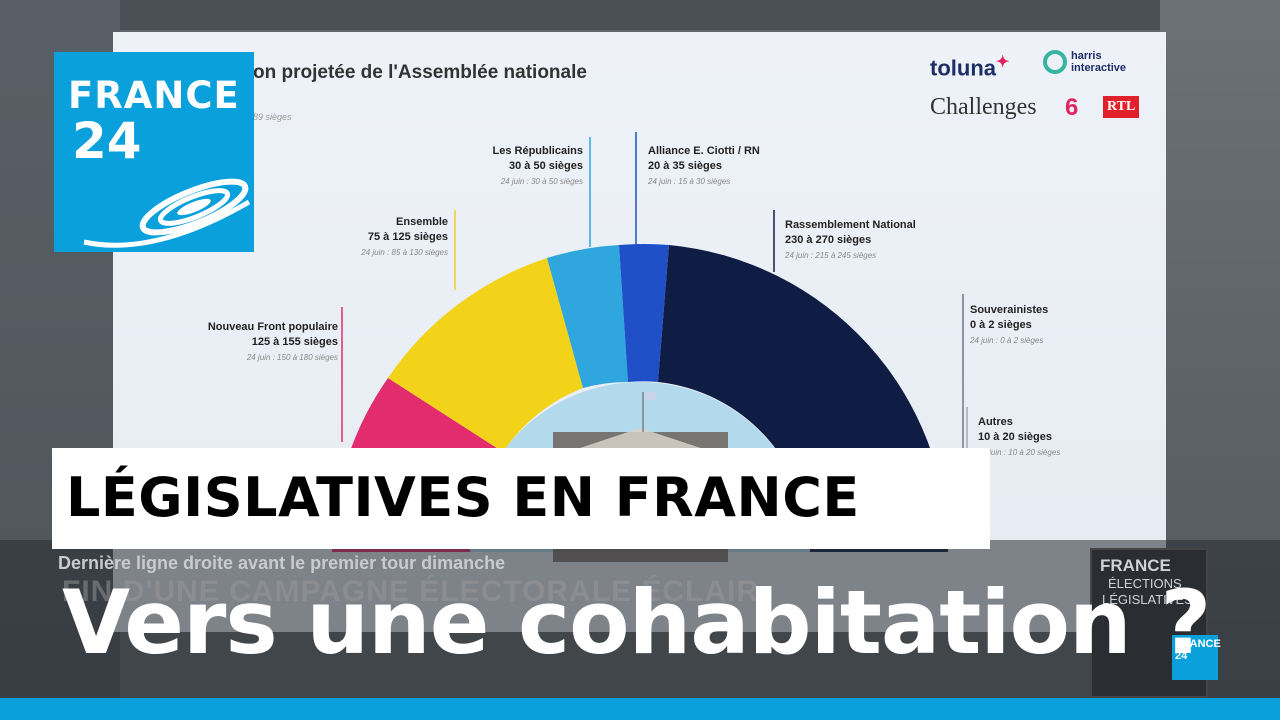 The width and height of the screenshot is (1280, 720). I want to click on toluna-text: toluna, so click(963, 68).